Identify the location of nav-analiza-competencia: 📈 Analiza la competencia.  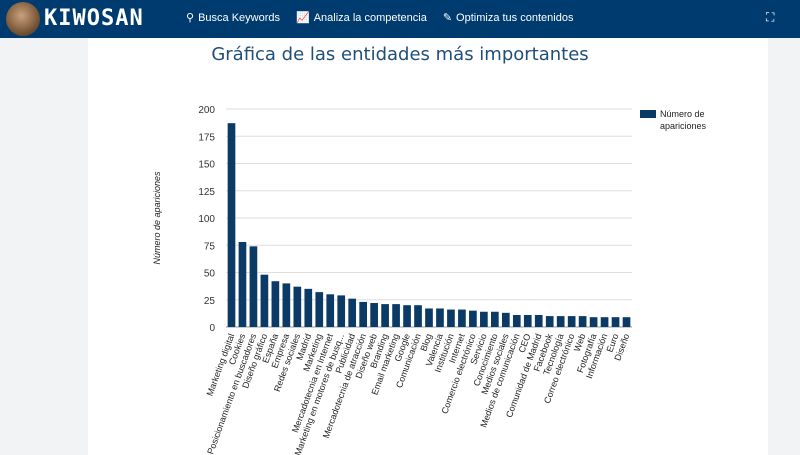
(361, 18).